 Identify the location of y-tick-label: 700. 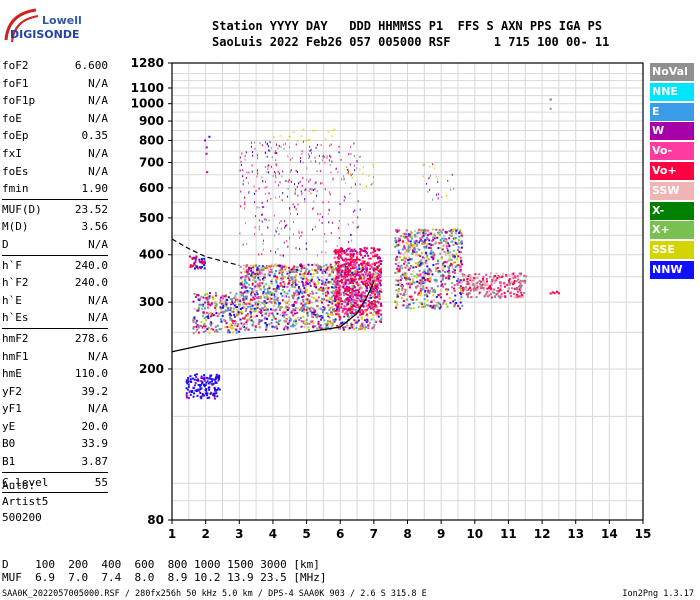
(151, 162).